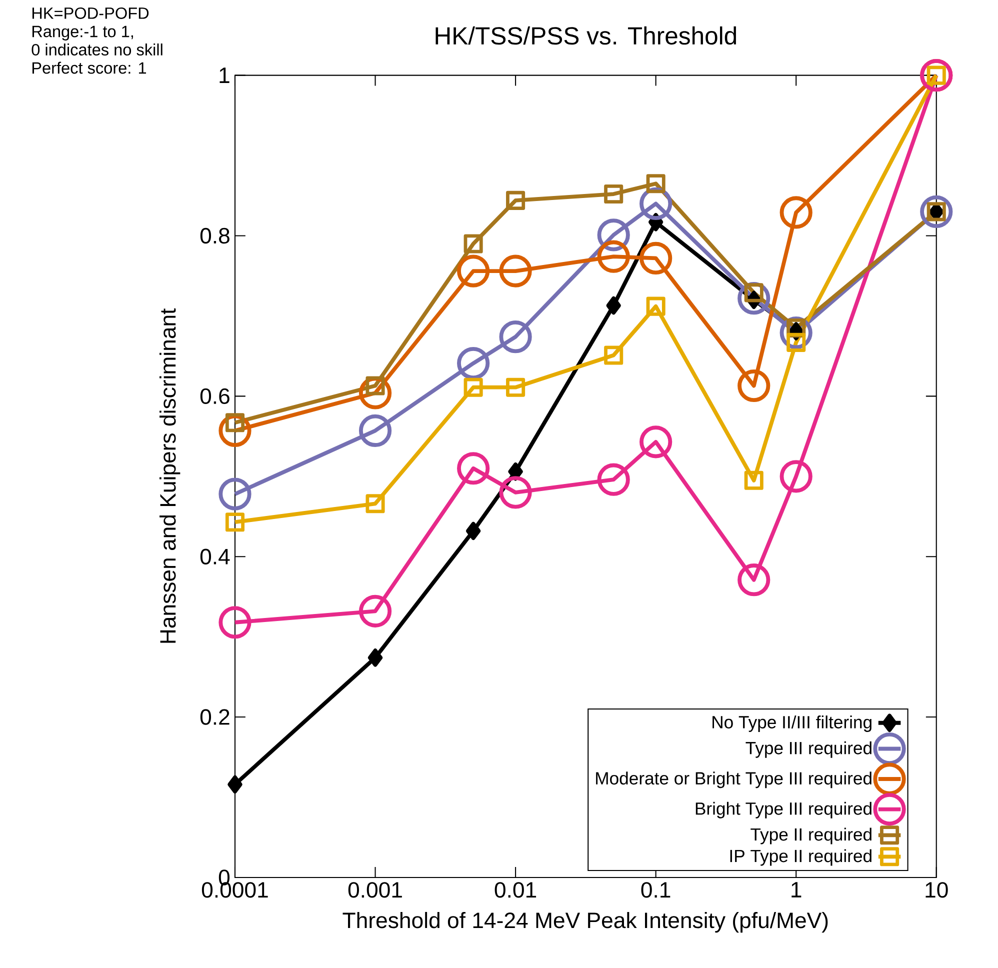 This screenshot has width=998, height=968. What do you see at coordinates (655, 890) in the screenshot?
I see `x-tick-label: 0.1` at bounding box center [655, 890].